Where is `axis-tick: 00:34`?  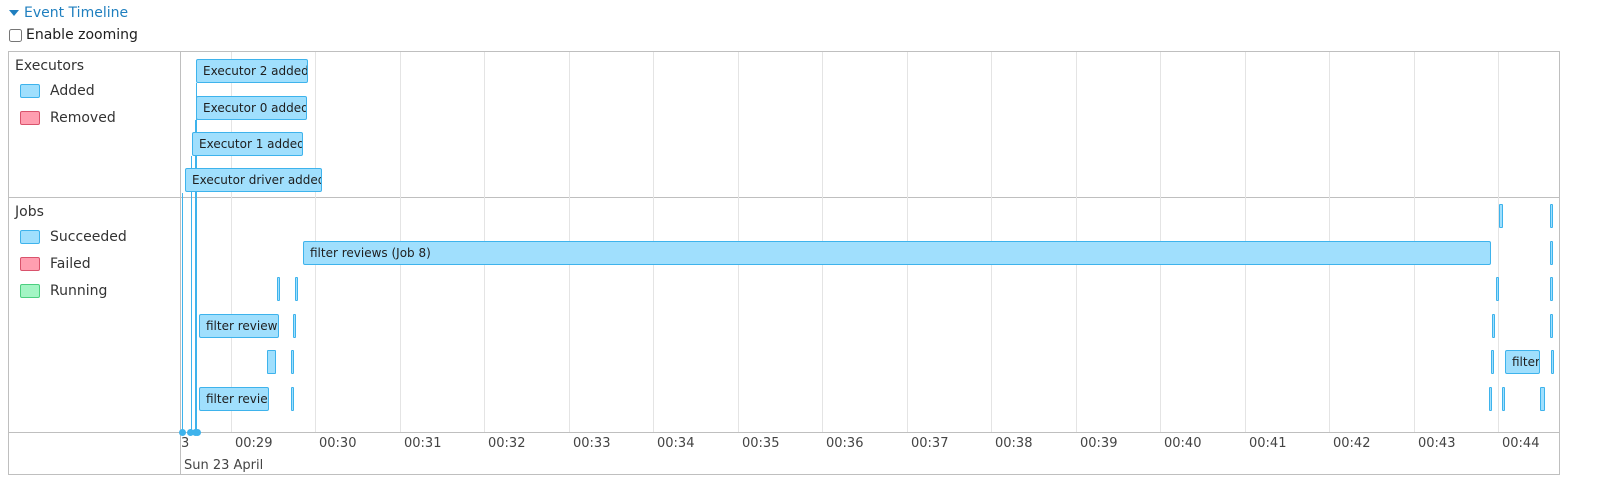 axis-tick: 00:34 is located at coordinates (676, 443).